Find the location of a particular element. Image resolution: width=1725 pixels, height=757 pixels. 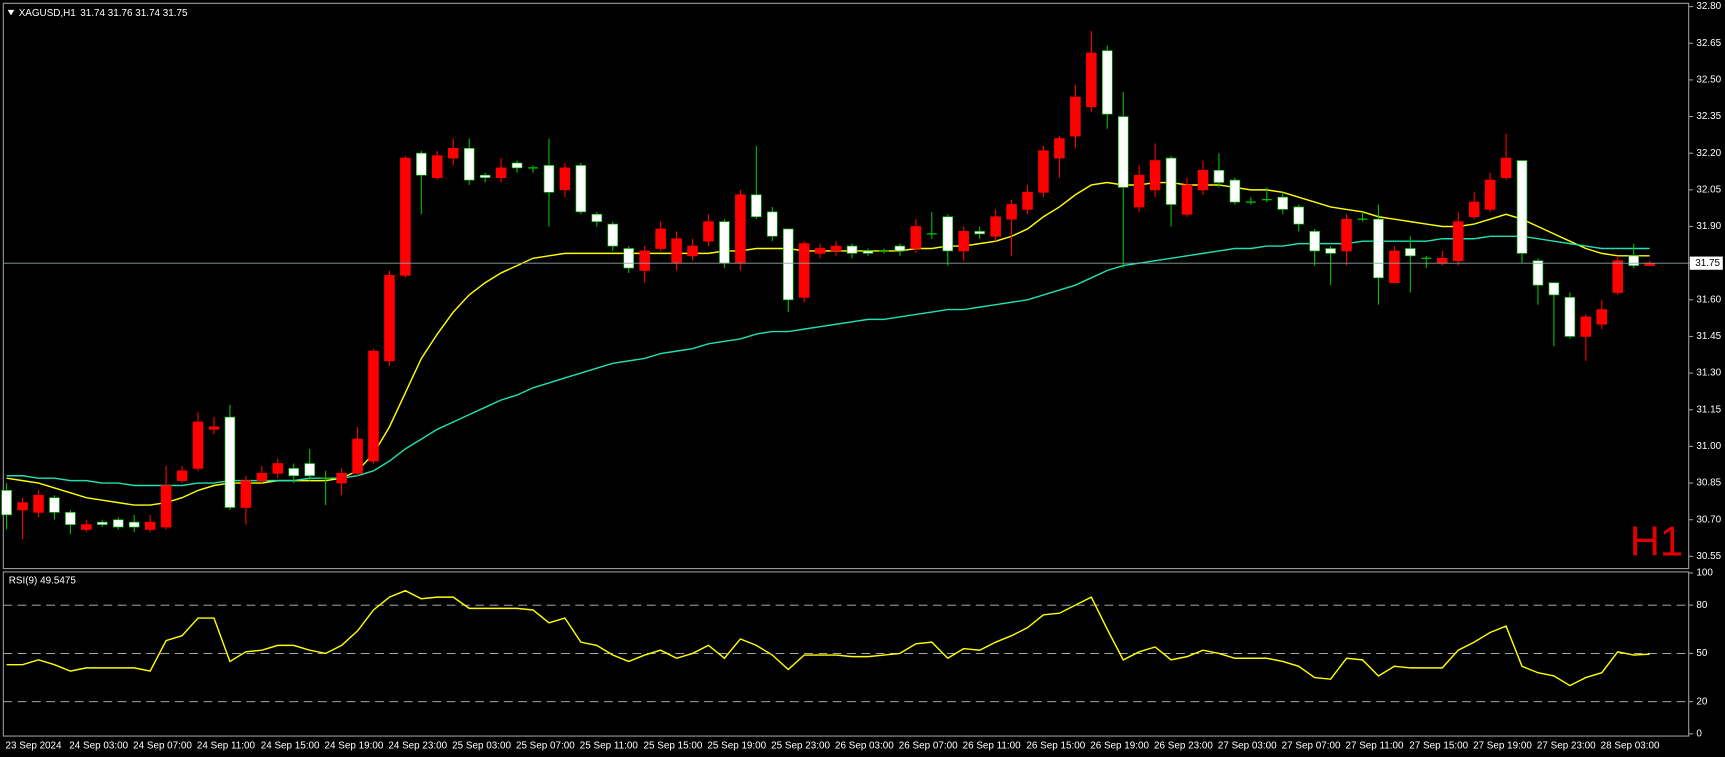

x-tick-label: 27 Sep 07:00 is located at coordinates (1311, 746).